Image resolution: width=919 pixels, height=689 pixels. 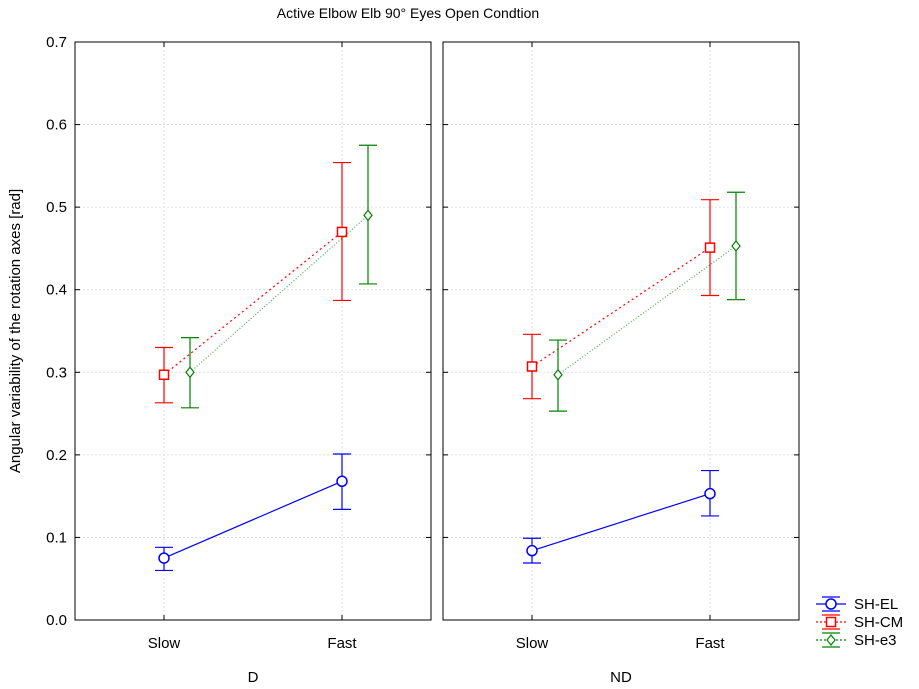 I want to click on y-tick-label: 0.4, so click(x=56, y=290).